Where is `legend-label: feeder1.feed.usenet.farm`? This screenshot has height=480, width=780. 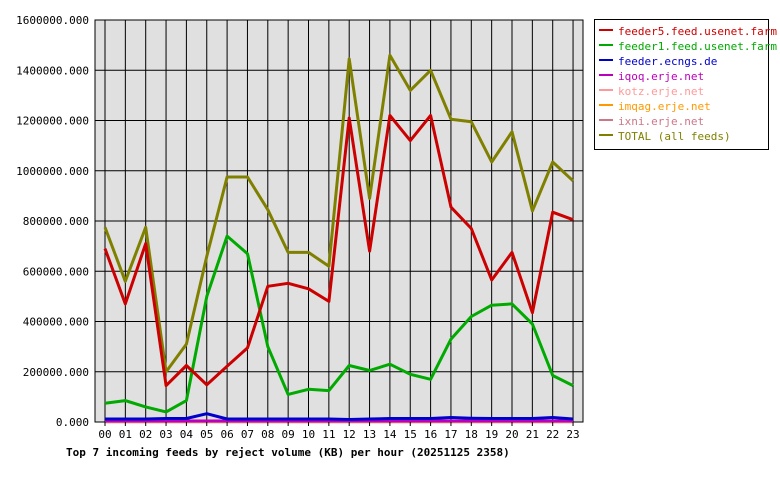 legend-label: feeder1.feed.usenet.farm is located at coordinates (697, 46).